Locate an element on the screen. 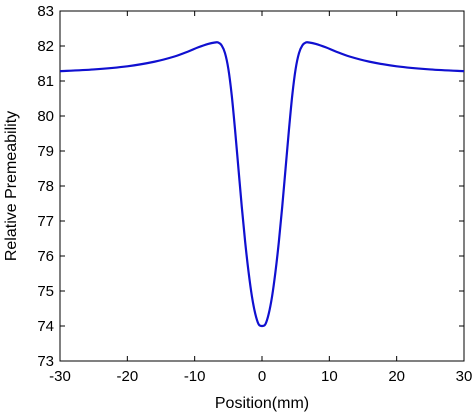  y-tick-label-0: 73 is located at coordinates (45, 361).